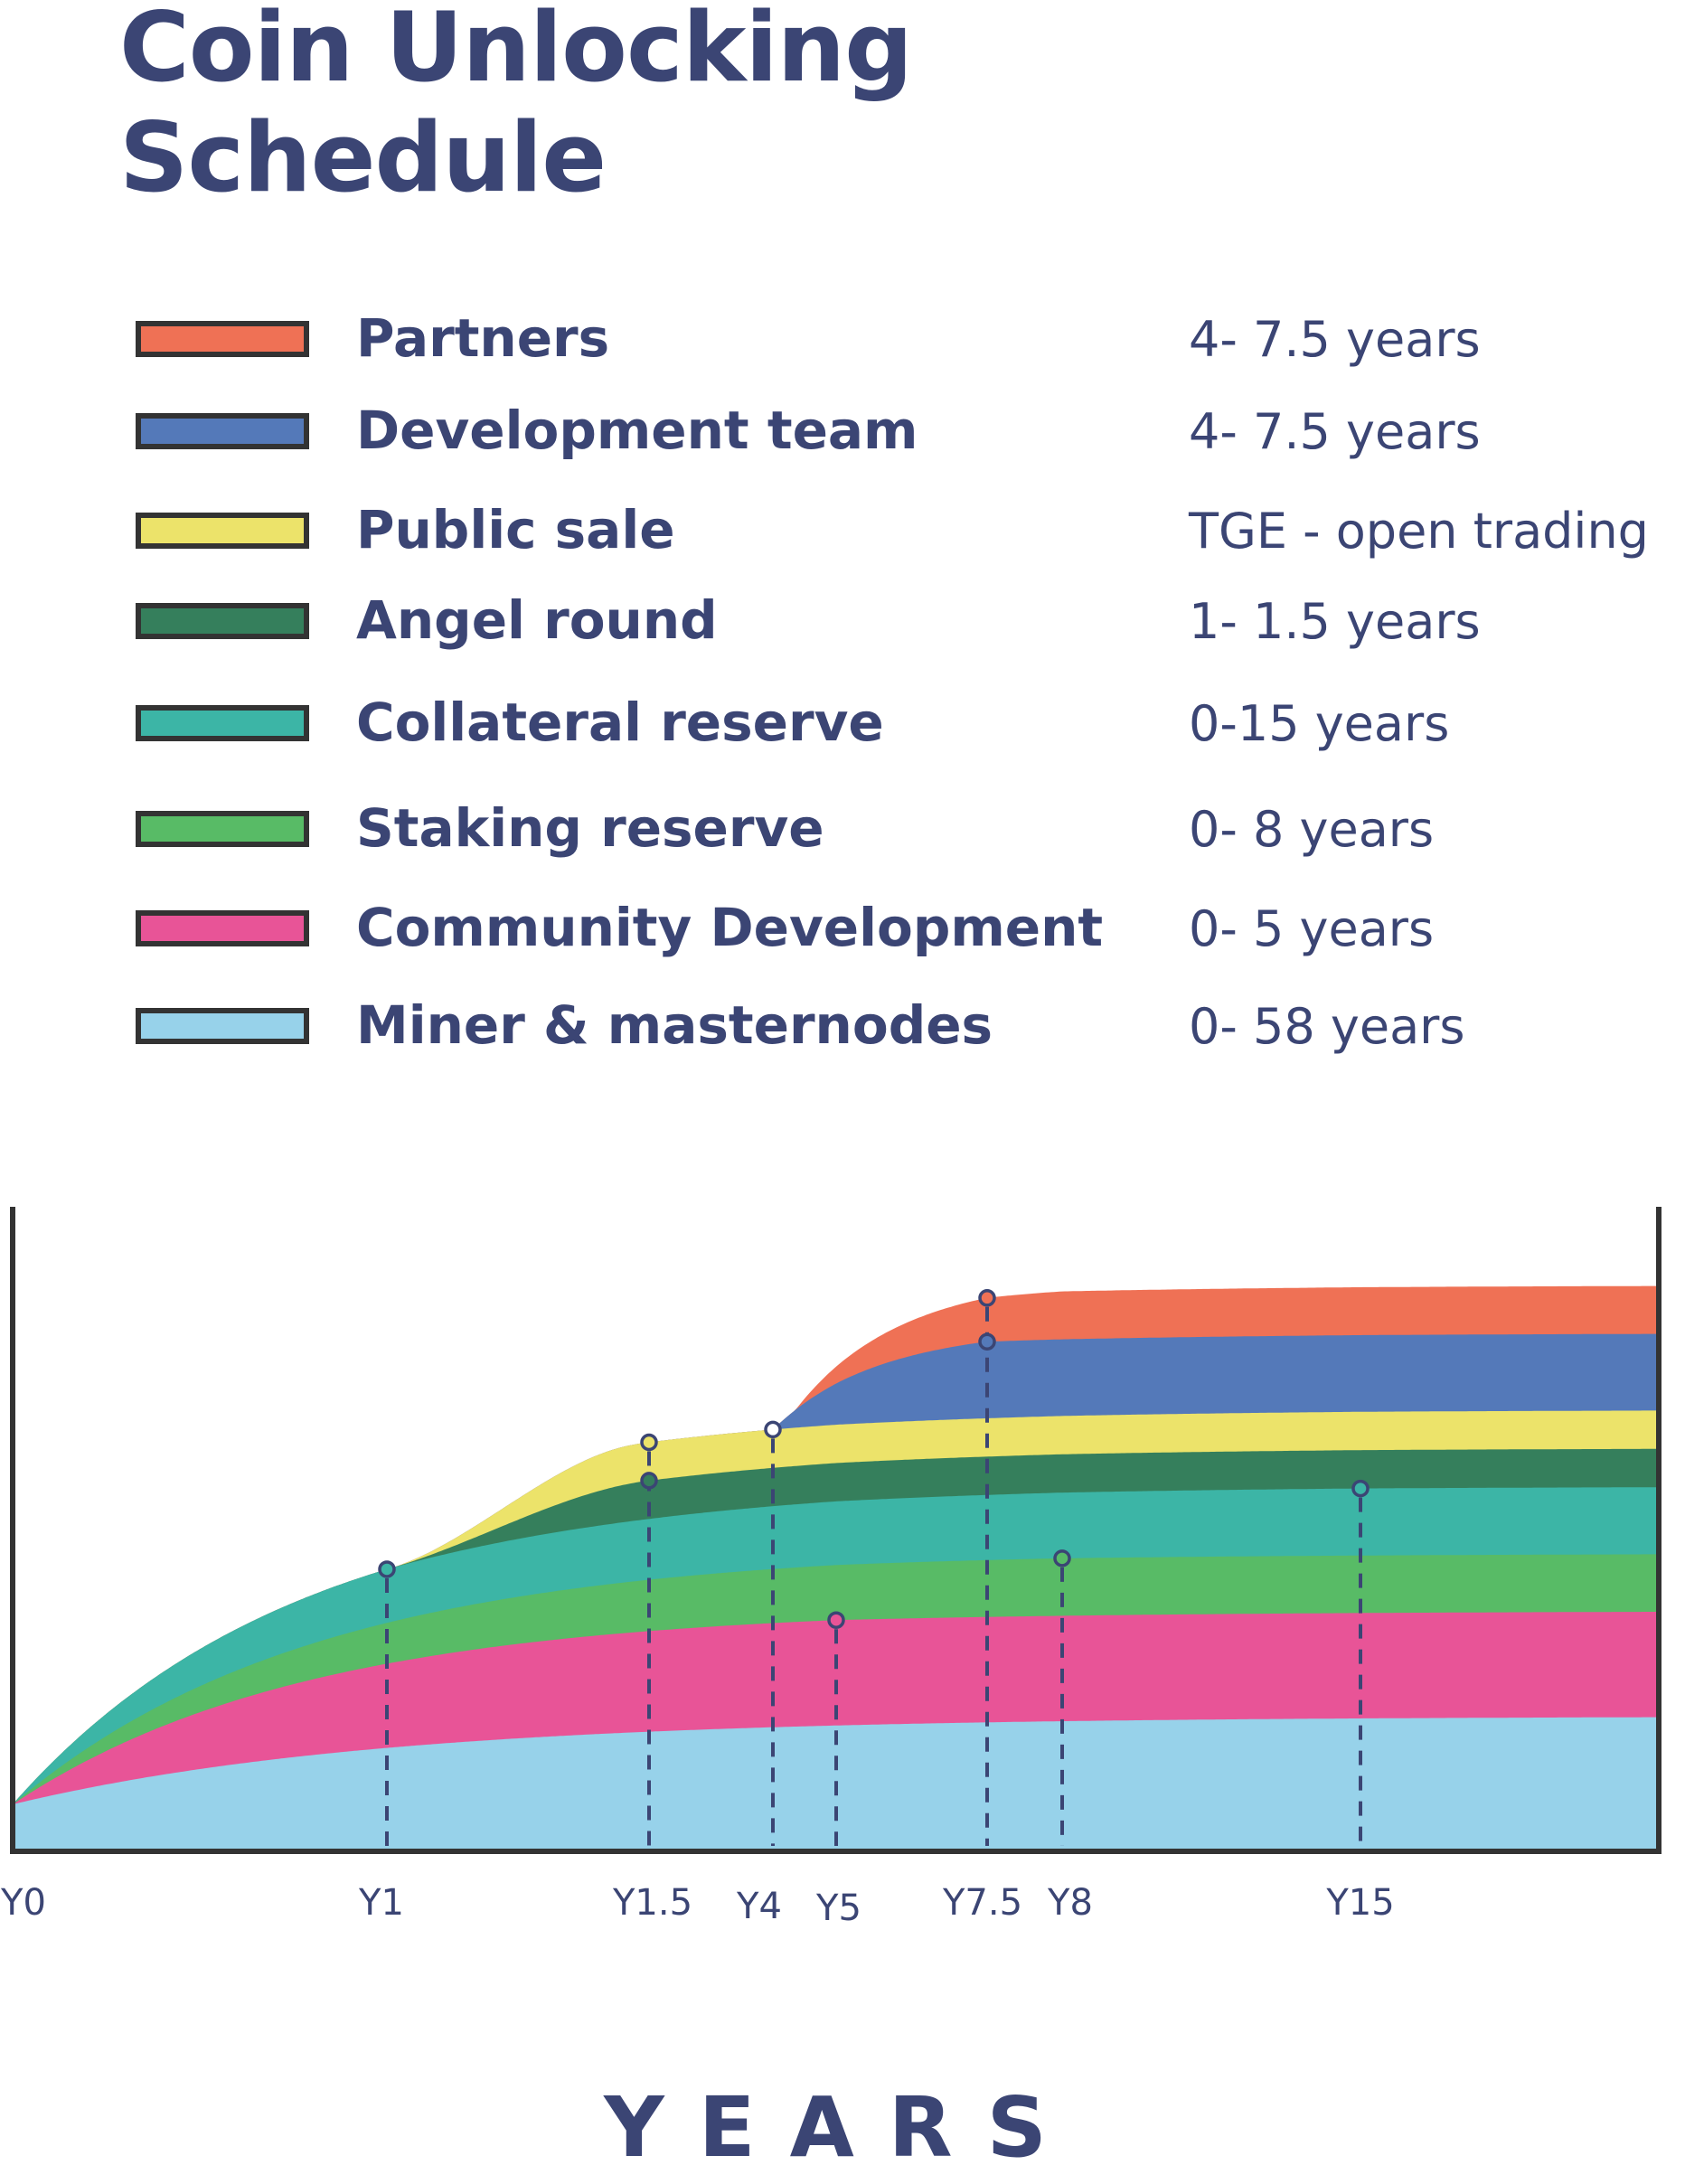 Image resolution: width=1685 pixels, height=2184 pixels. What do you see at coordinates (730, 927) in the screenshot?
I see `legend-label: Community Development` at bounding box center [730, 927].